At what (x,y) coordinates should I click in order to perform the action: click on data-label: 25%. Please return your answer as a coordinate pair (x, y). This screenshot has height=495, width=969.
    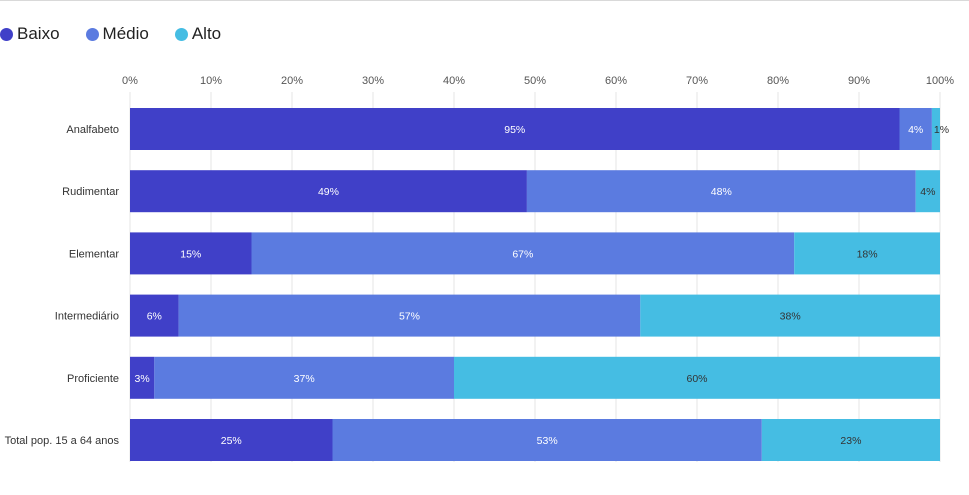
    Looking at the image, I should click on (231, 441).